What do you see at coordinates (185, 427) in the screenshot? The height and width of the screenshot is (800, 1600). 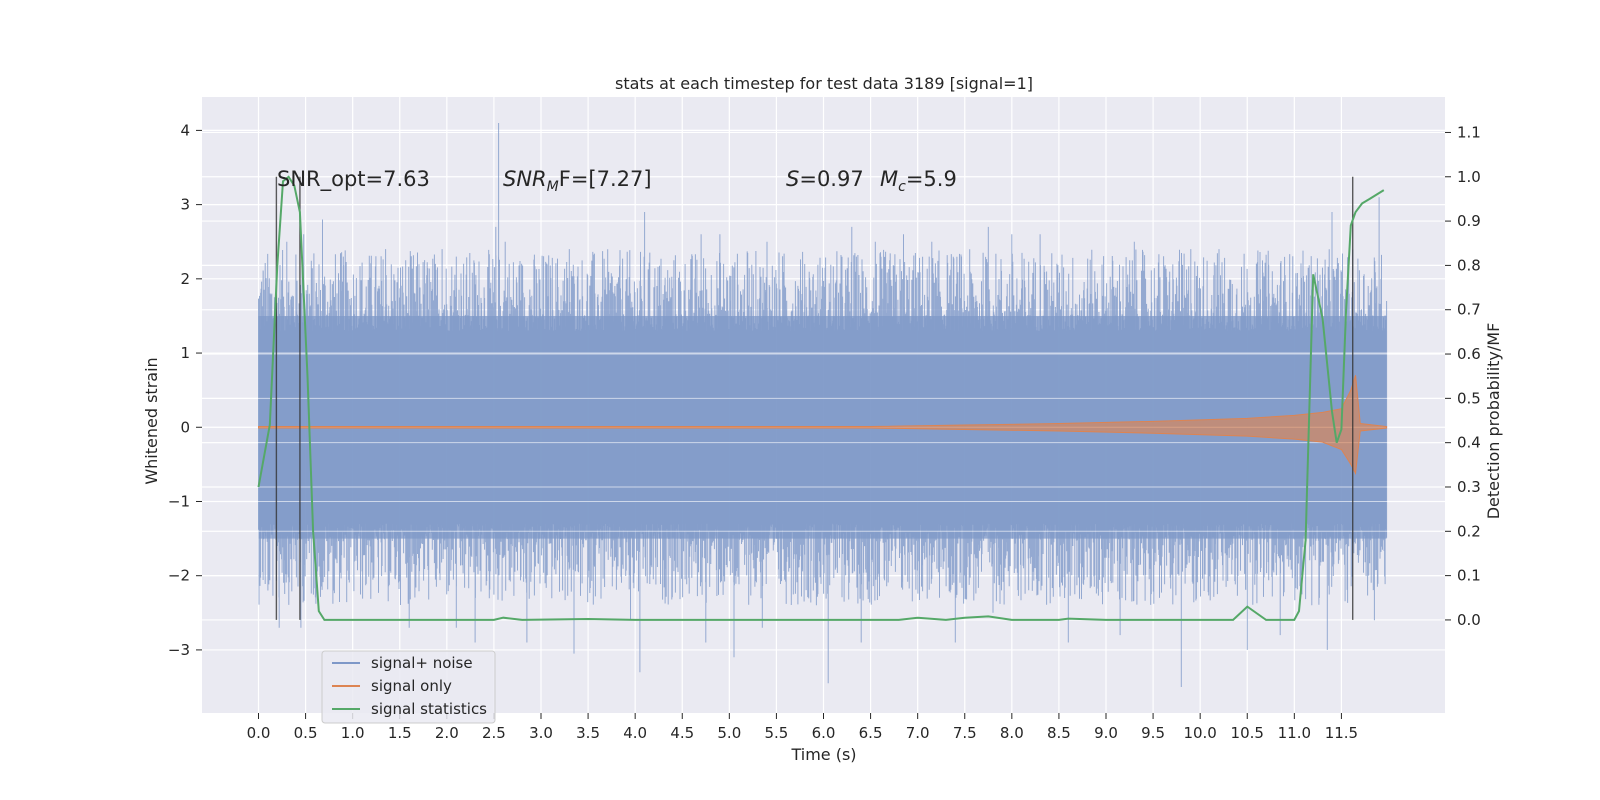 I see `y-tick-label: 0` at bounding box center [185, 427].